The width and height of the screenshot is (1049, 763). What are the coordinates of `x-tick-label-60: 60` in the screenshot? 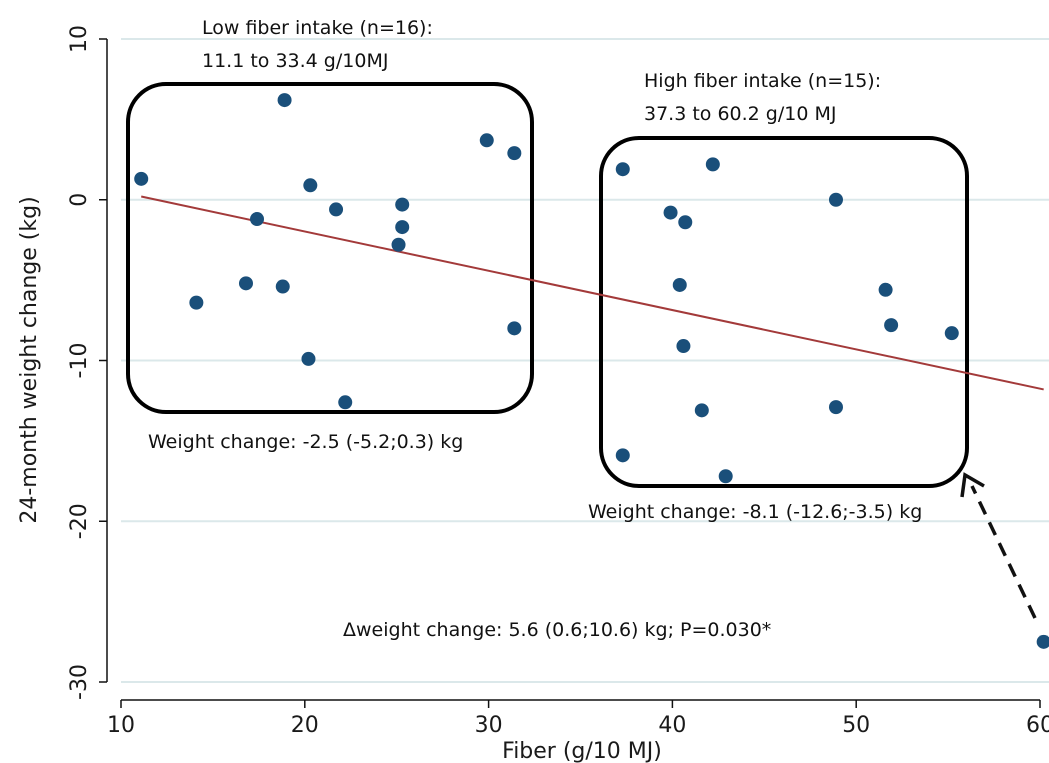 It's located at (1037, 725).